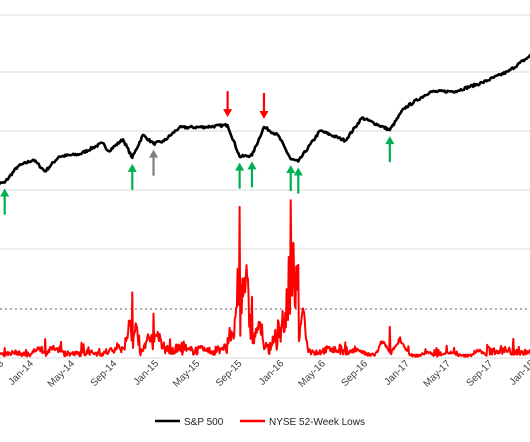 This screenshot has width=530, height=442. What do you see at coordinates (438, 374) in the screenshot?
I see `x-tick-label-may-17: May-17` at bounding box center [438, 374].